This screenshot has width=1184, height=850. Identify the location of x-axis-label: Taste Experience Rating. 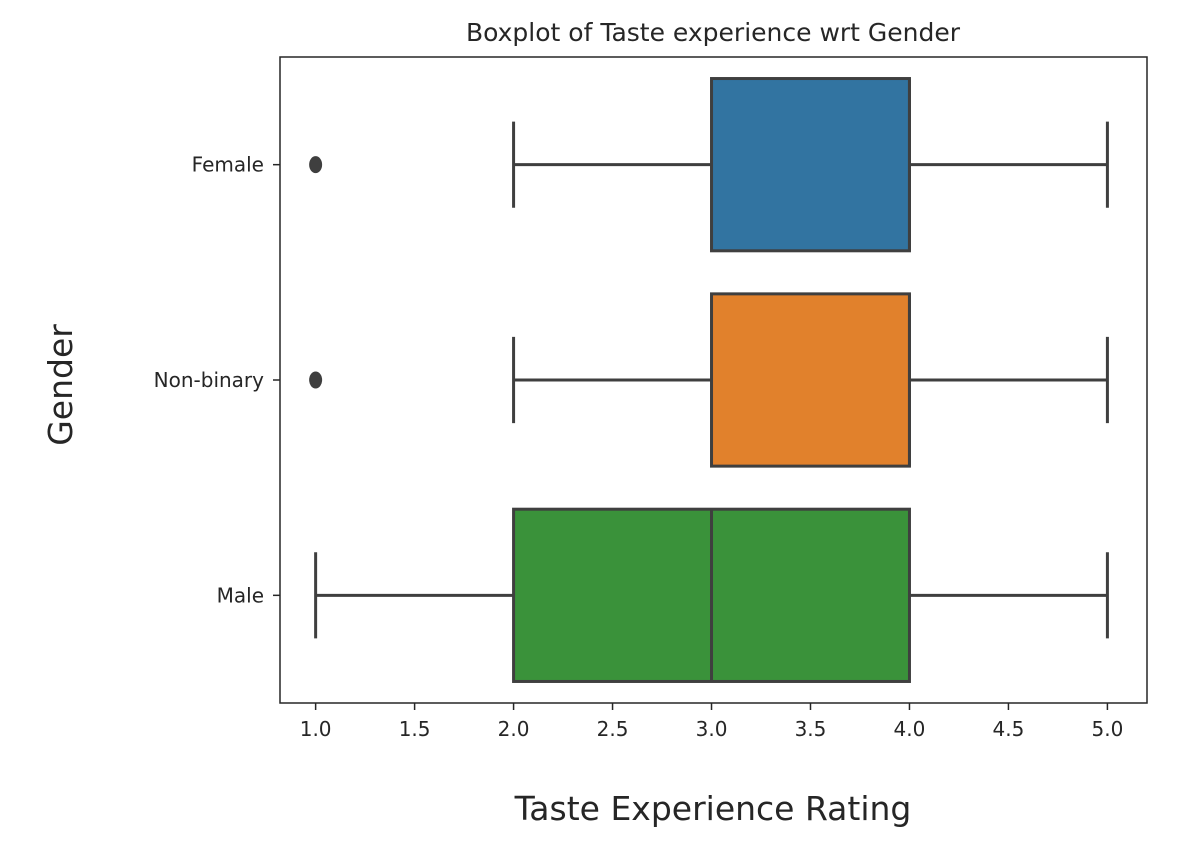
(713, 808).